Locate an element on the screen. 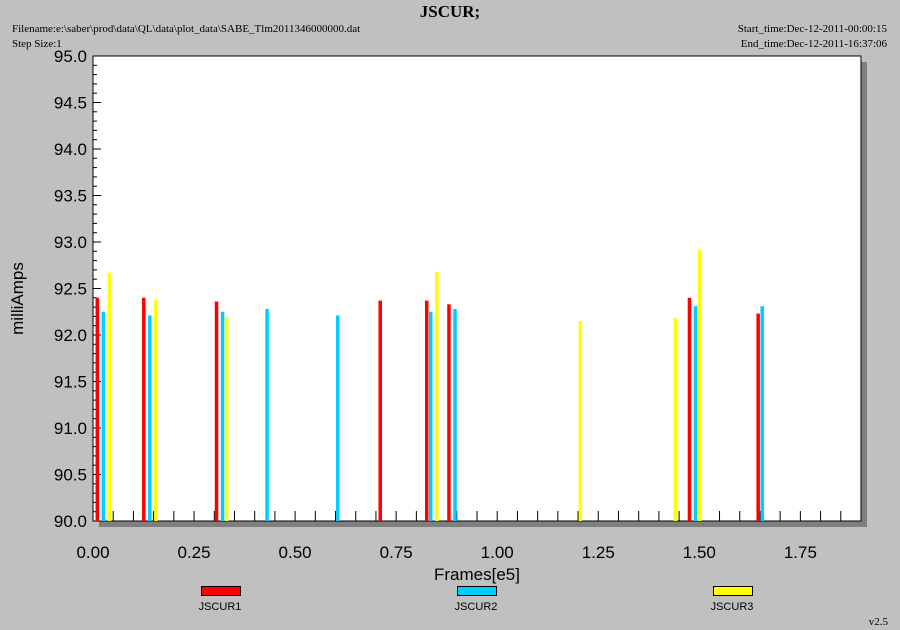 This screenshot has width=900, height=630. x-tick-label: 0.75 is located at coordinates (396, 552).